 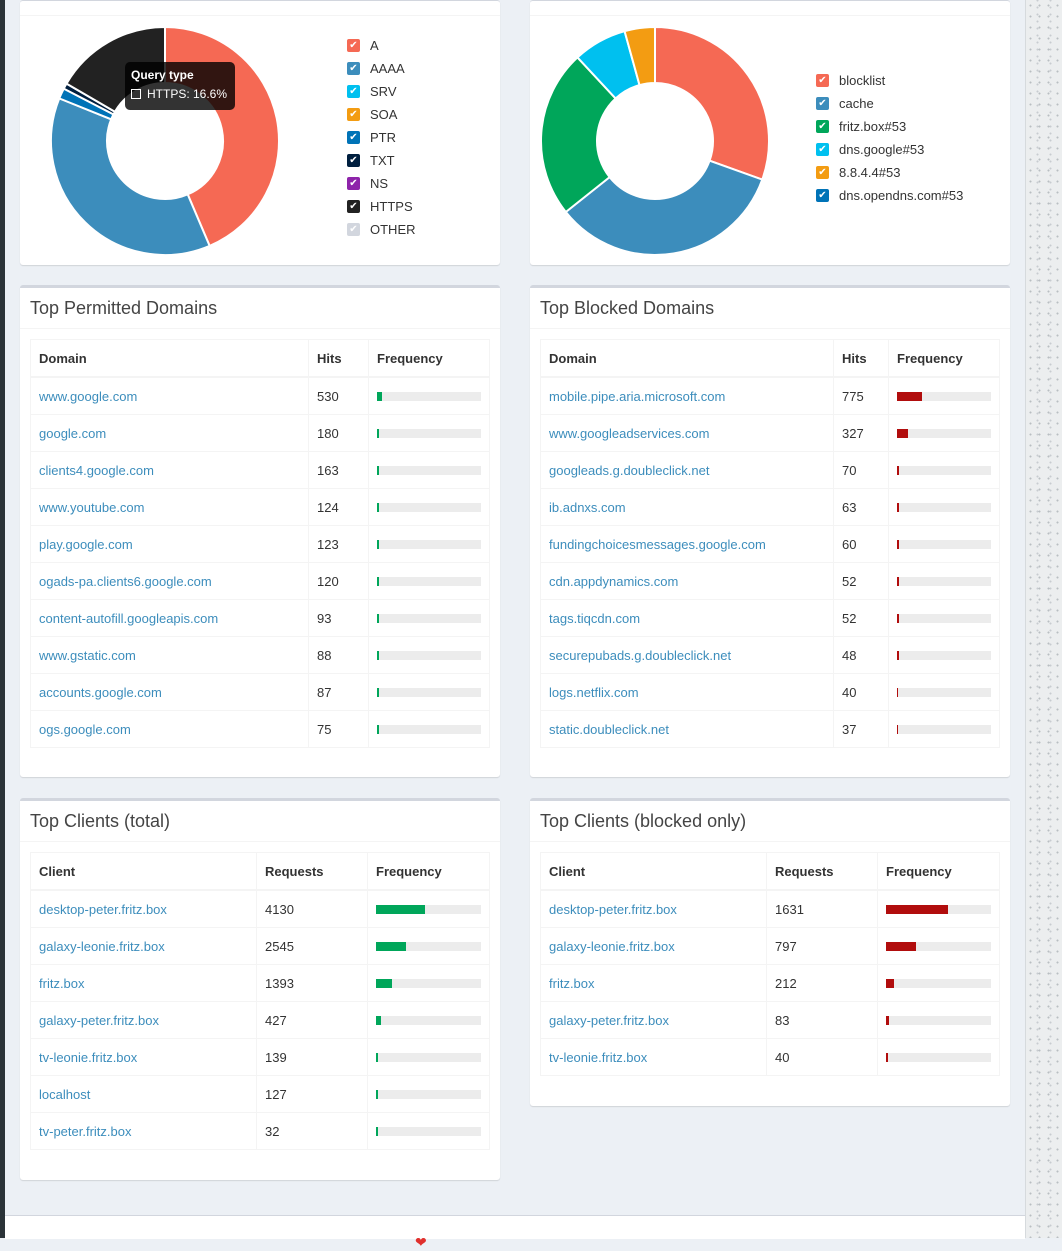 What do you see at coordinates (312, 983) in the screenshot?
I see `row-count: 1393` at bounding box center [312, 983].